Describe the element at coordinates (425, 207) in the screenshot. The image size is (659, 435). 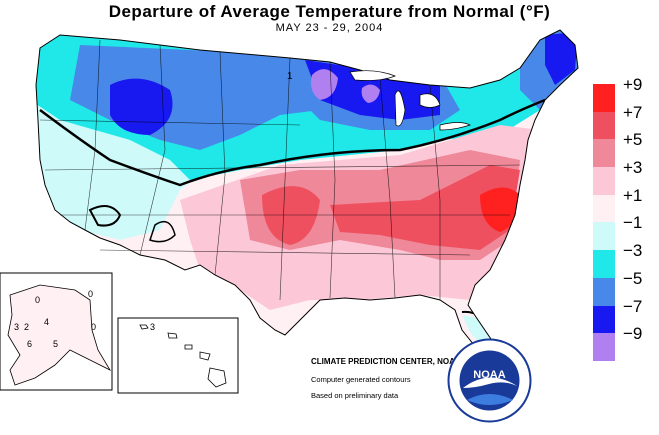
I see `region-warm-southeast` at that location.